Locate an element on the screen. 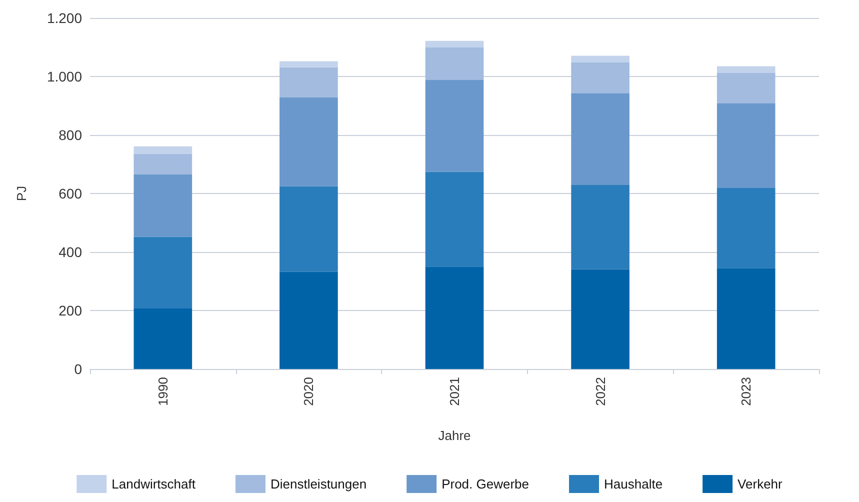 The height and width of the screenshot is (502, 859). y-tick-label: 0 is located at coordinates (78, 369).